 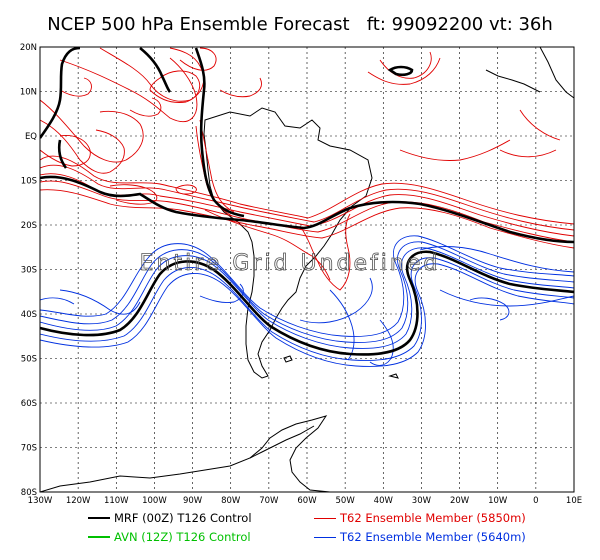 I want to click on legend-label-ens-5850: T62 Ensemble Member (5850m), so click(x=433, y=518).